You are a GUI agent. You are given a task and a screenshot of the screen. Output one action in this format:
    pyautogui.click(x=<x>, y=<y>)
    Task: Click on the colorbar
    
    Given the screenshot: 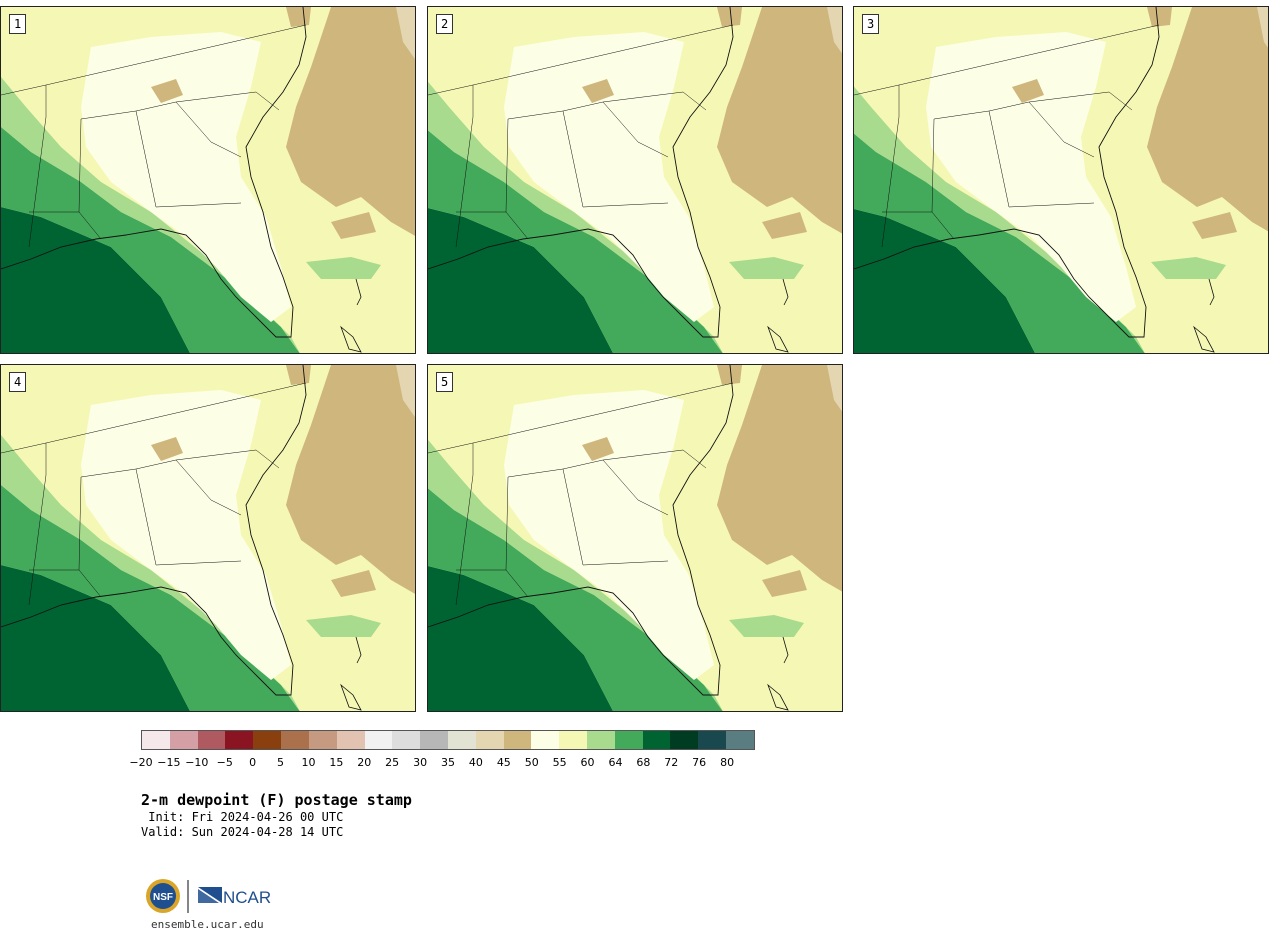 What is the action you would take?
    pyautogui.click(x=448, y=740)
    